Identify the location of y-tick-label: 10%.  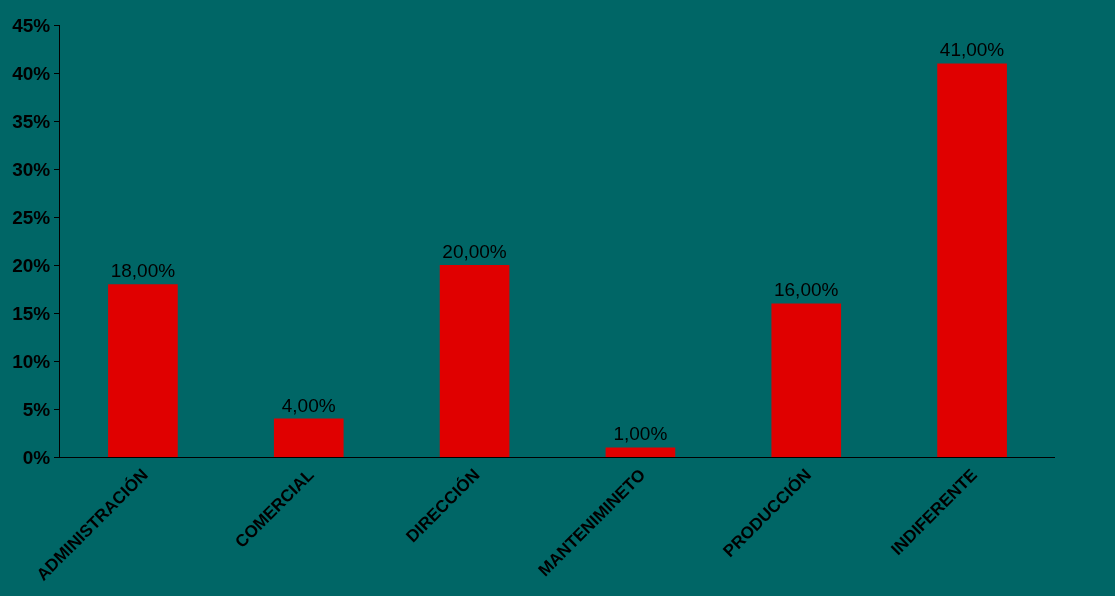
(31, 361).